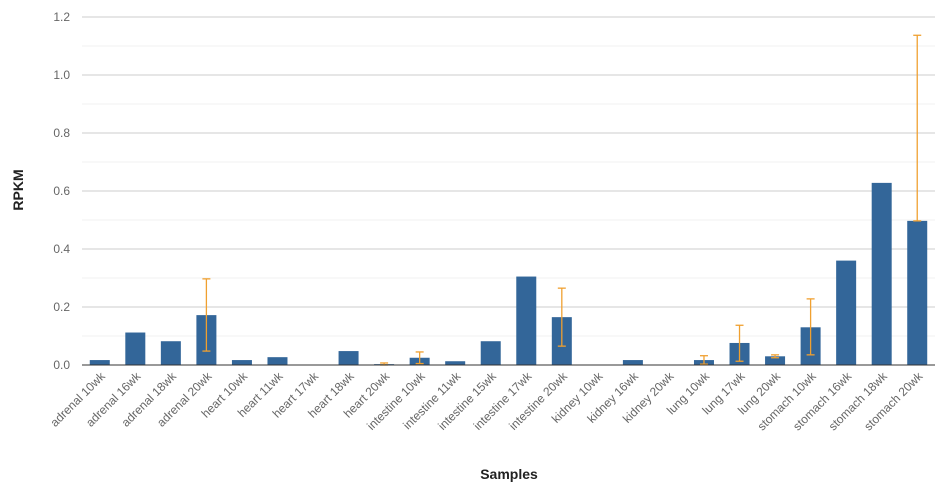  What do you see at coordinates (509, 474) in the screenshot?
I see `x-axis-title: Samples` at bounding box center [509, 474].